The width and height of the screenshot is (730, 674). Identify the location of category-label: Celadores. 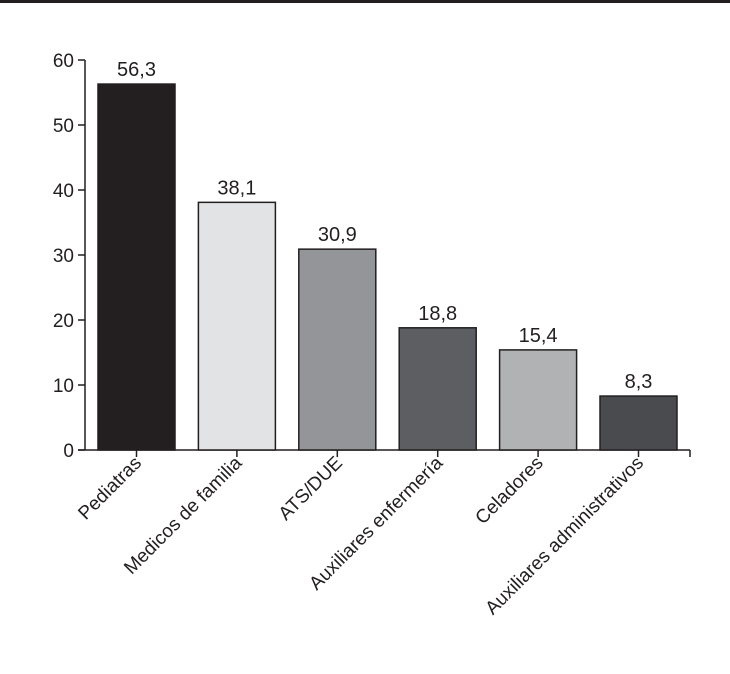
(510, 491).